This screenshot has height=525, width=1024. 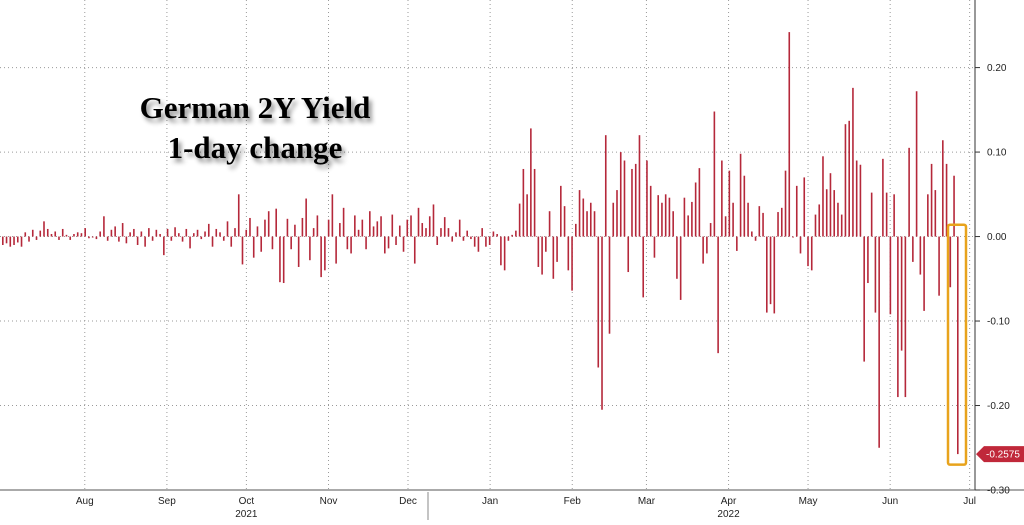 I want to click on last-value-label: -0.2575, so click(x=1003, y=455).